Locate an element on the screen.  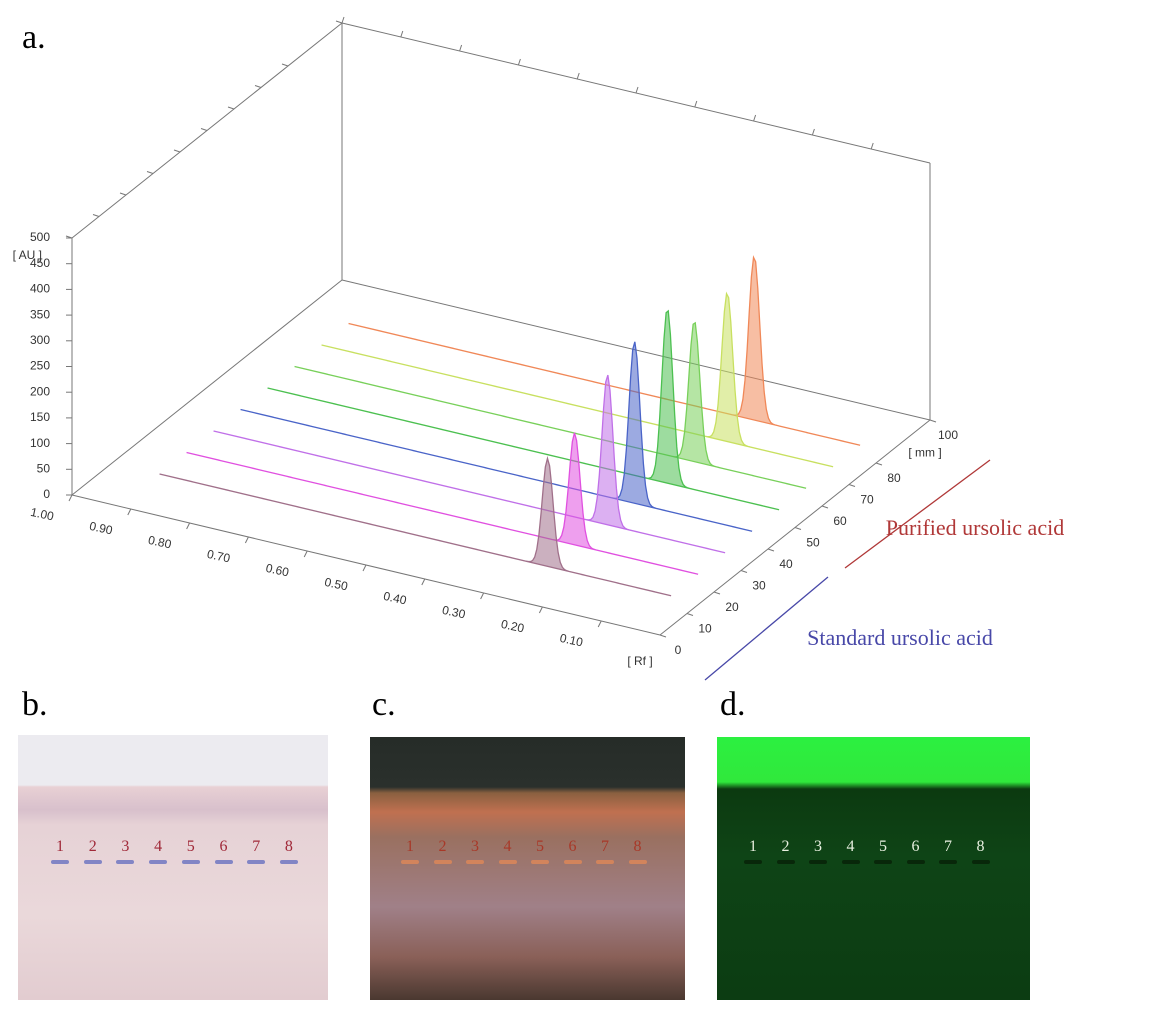
y-axis-label: [ AU ] is located at coordinates (27, 255).